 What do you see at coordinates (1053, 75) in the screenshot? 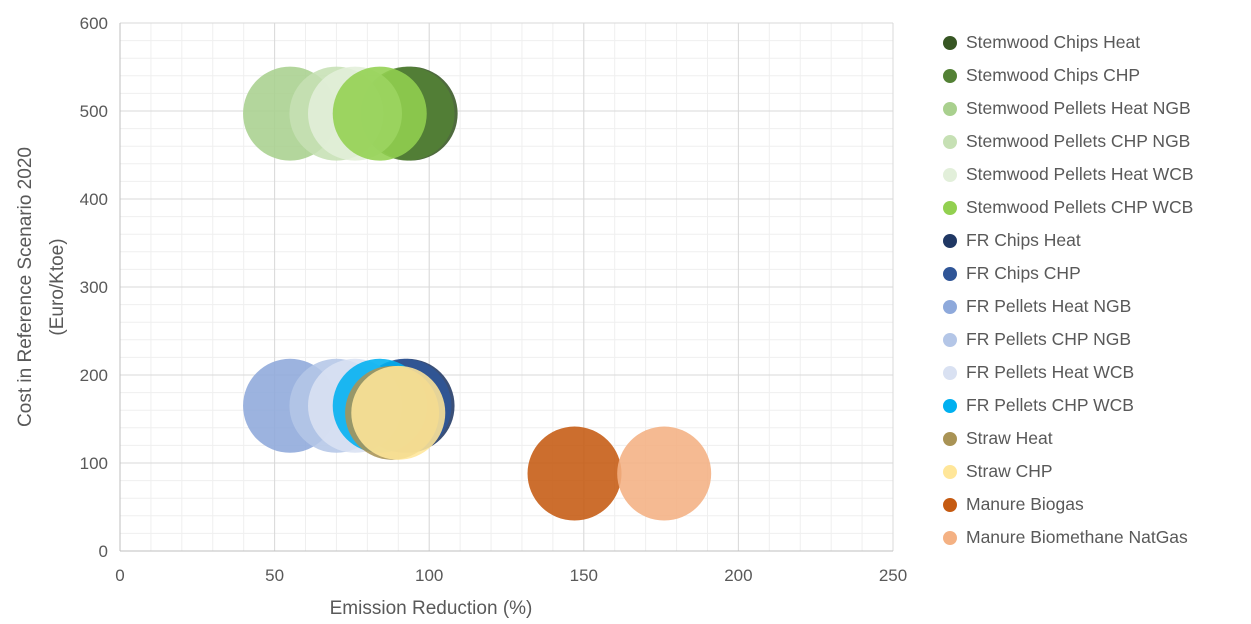
I see `legend-label: Stemwood Chips CHP` at bounding box center [1053, 75].